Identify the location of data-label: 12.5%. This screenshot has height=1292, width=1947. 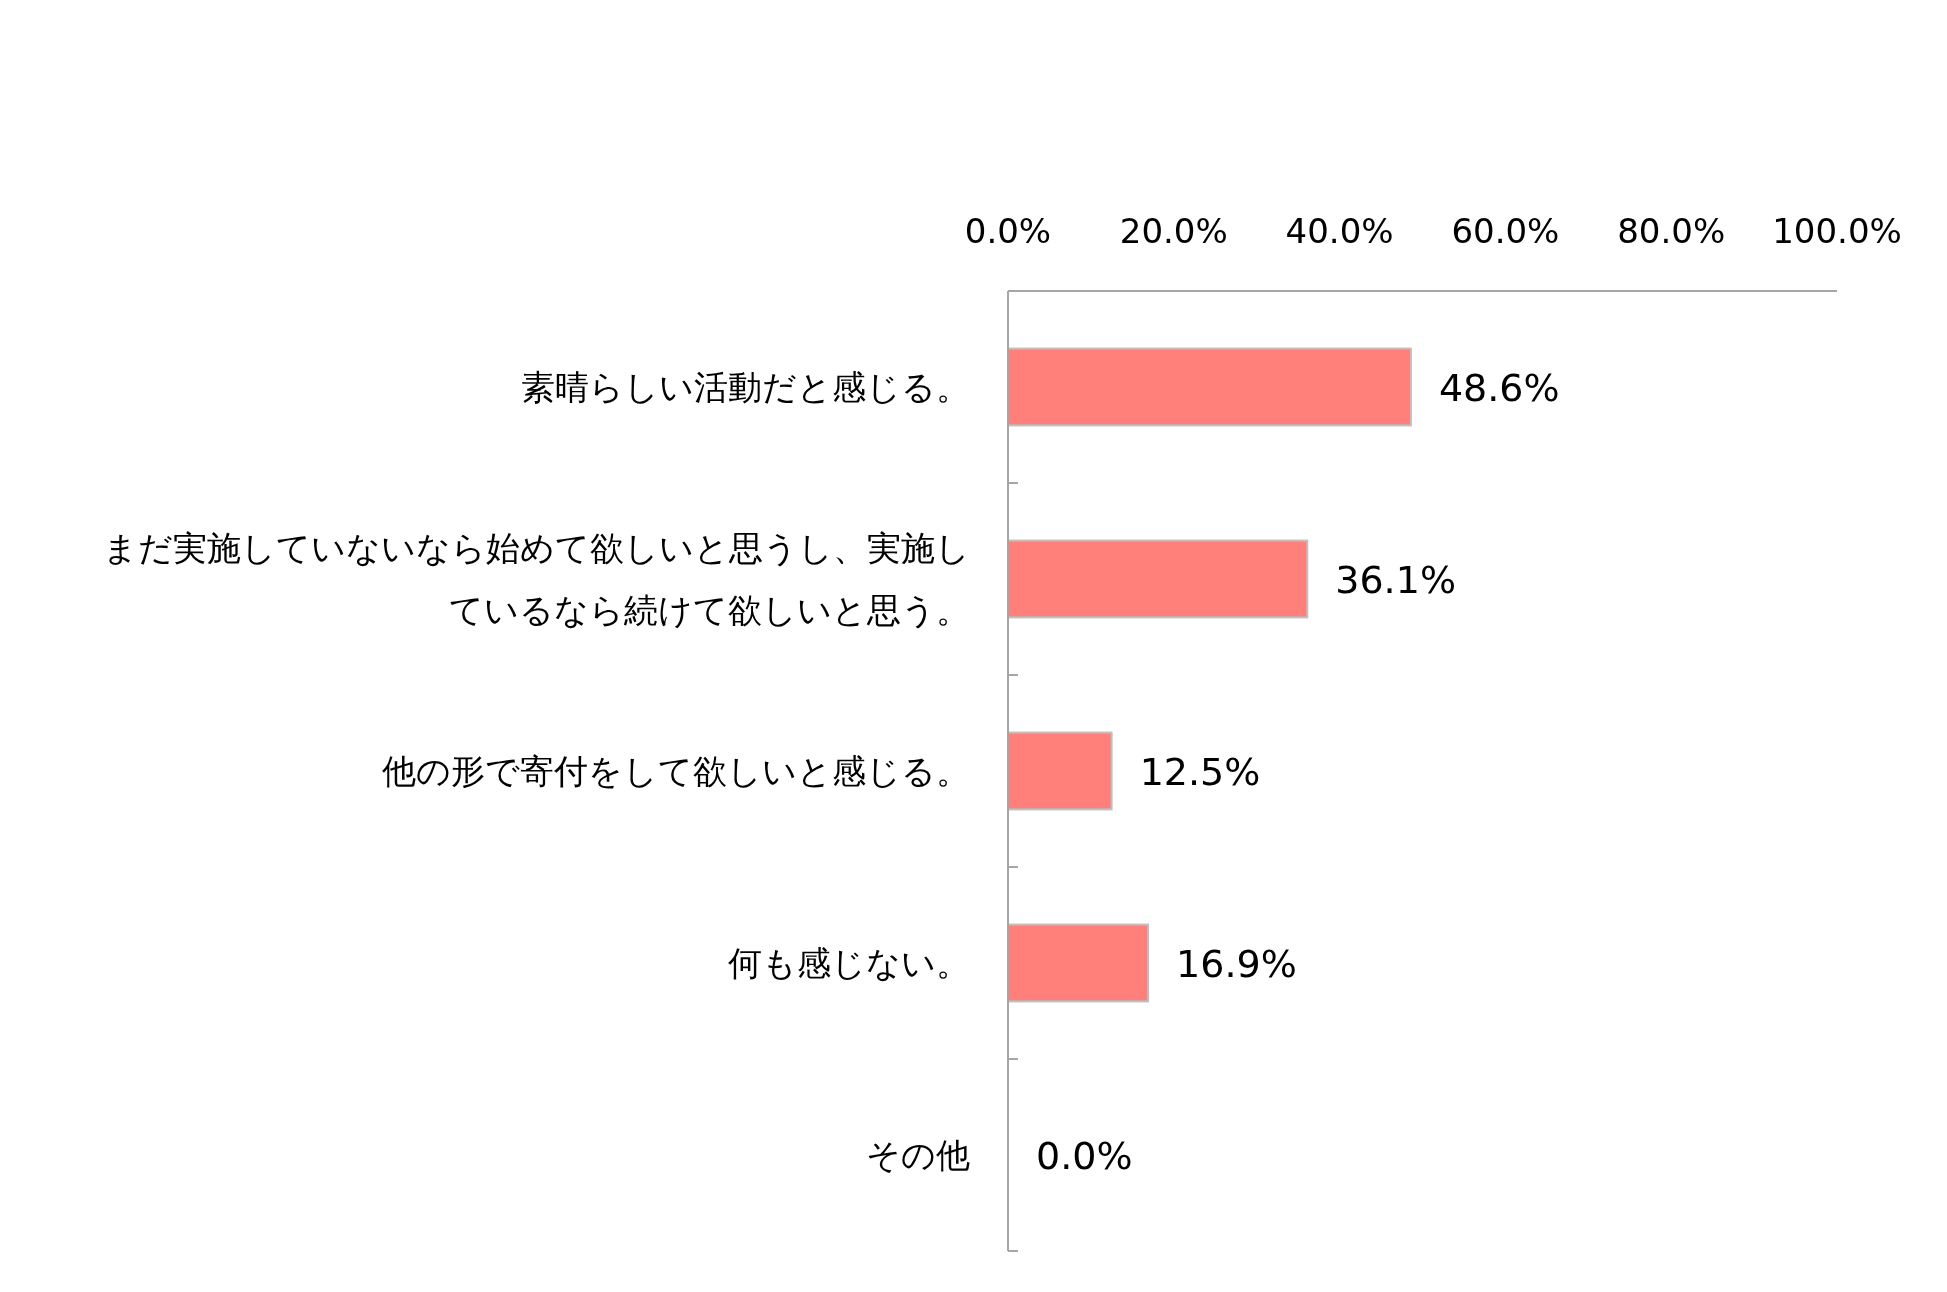
(1200, 772).